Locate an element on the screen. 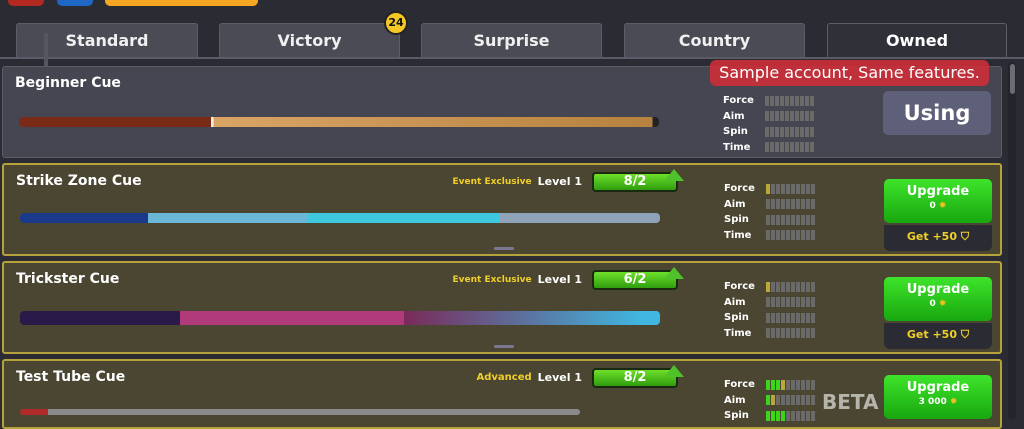 The image size is (1024, 429). scrollbar is located at coordinates (1012, 241).